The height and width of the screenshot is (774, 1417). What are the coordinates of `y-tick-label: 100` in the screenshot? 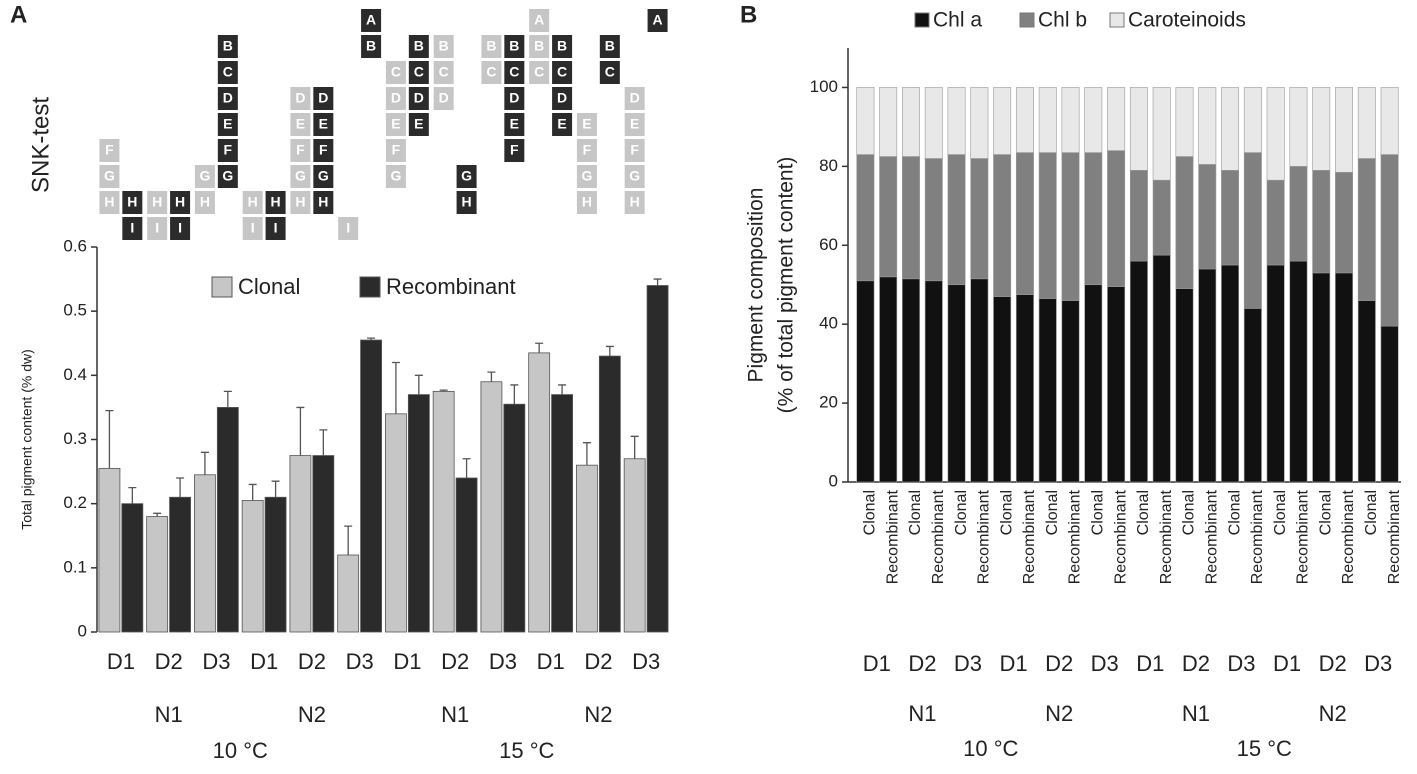 It's located at (824, 86).